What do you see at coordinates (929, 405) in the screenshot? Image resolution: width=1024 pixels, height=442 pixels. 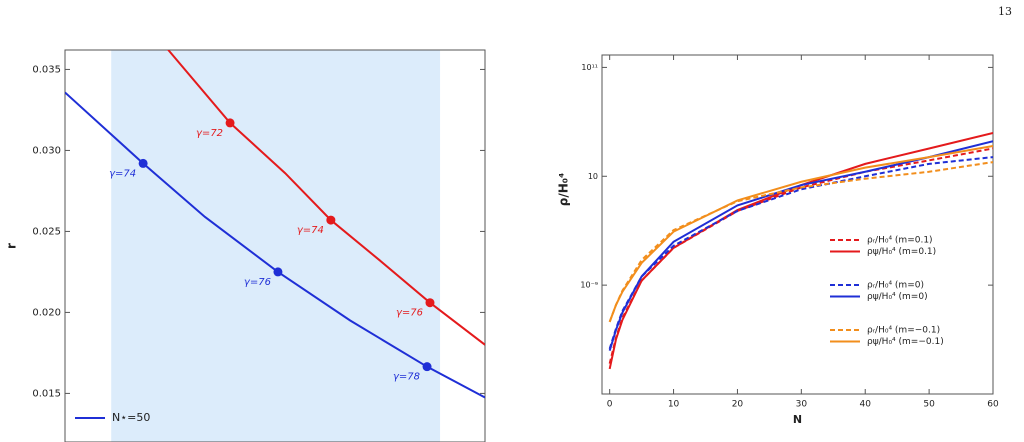 I see `x-tick-label: 50` at bounding box center [929, 405].